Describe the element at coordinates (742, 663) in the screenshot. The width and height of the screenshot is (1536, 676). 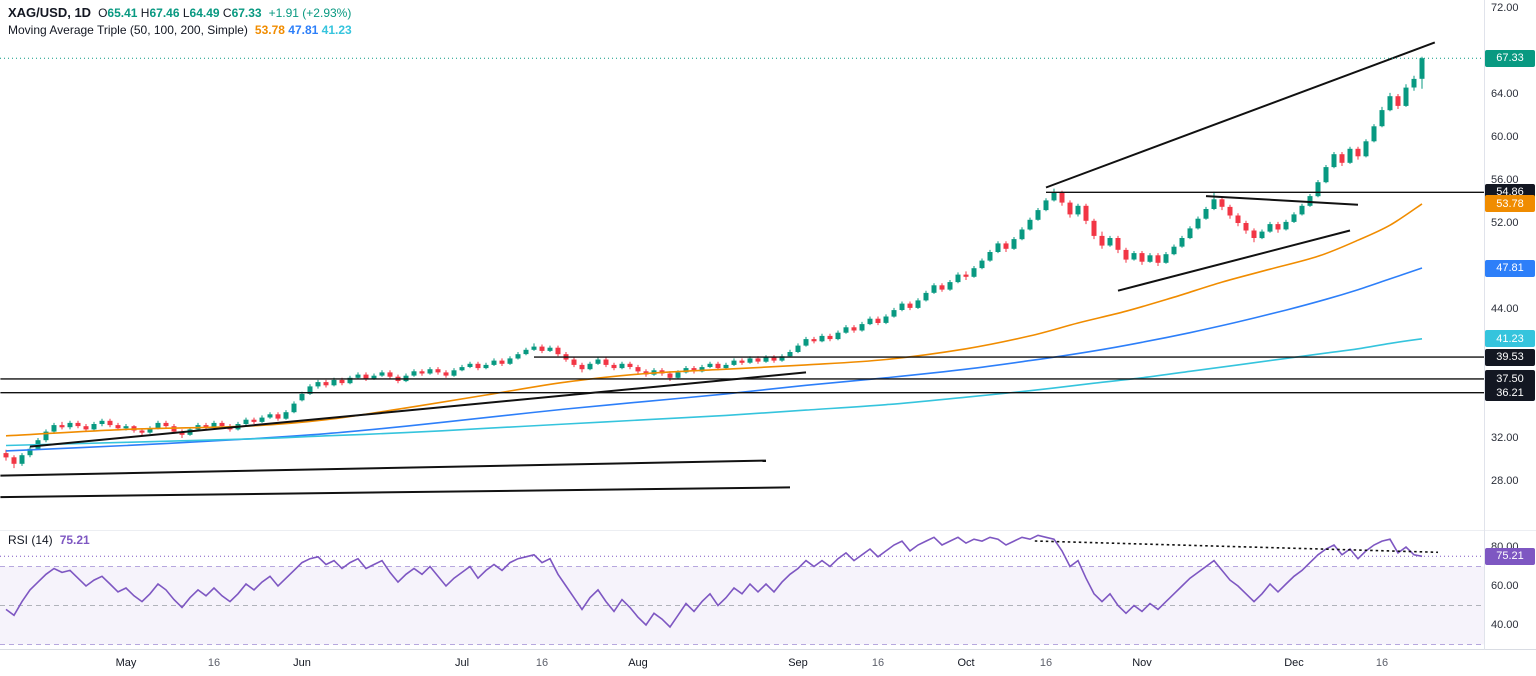
I see `time-axis: May 16 Jun Jul 16 Aug Sep 16 Oct 16 Nov Dec 16` at that location.